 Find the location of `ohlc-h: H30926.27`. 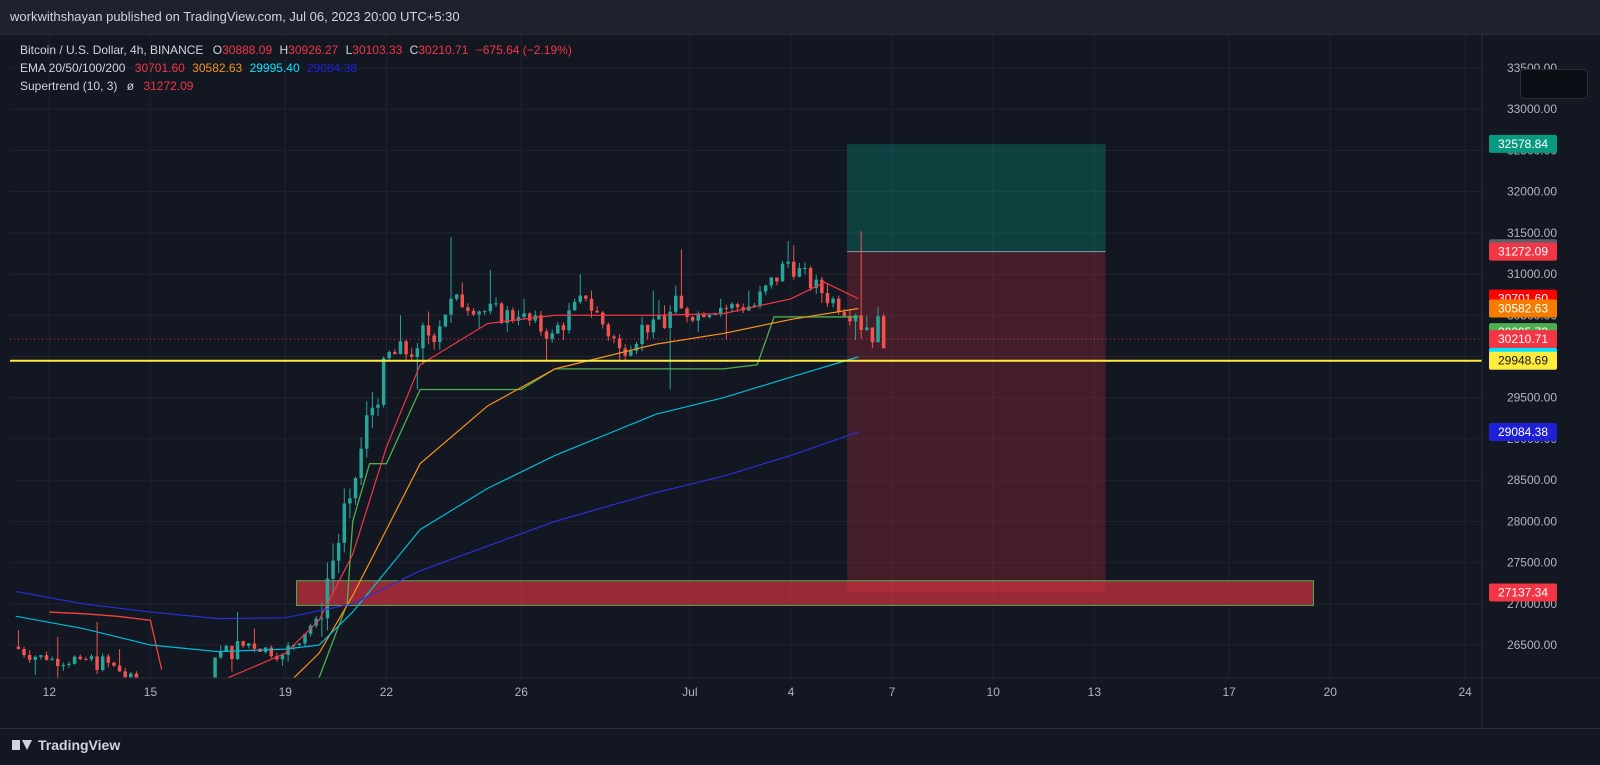

ohlc-h: H30926.27 is located at coordinates (309, 50).